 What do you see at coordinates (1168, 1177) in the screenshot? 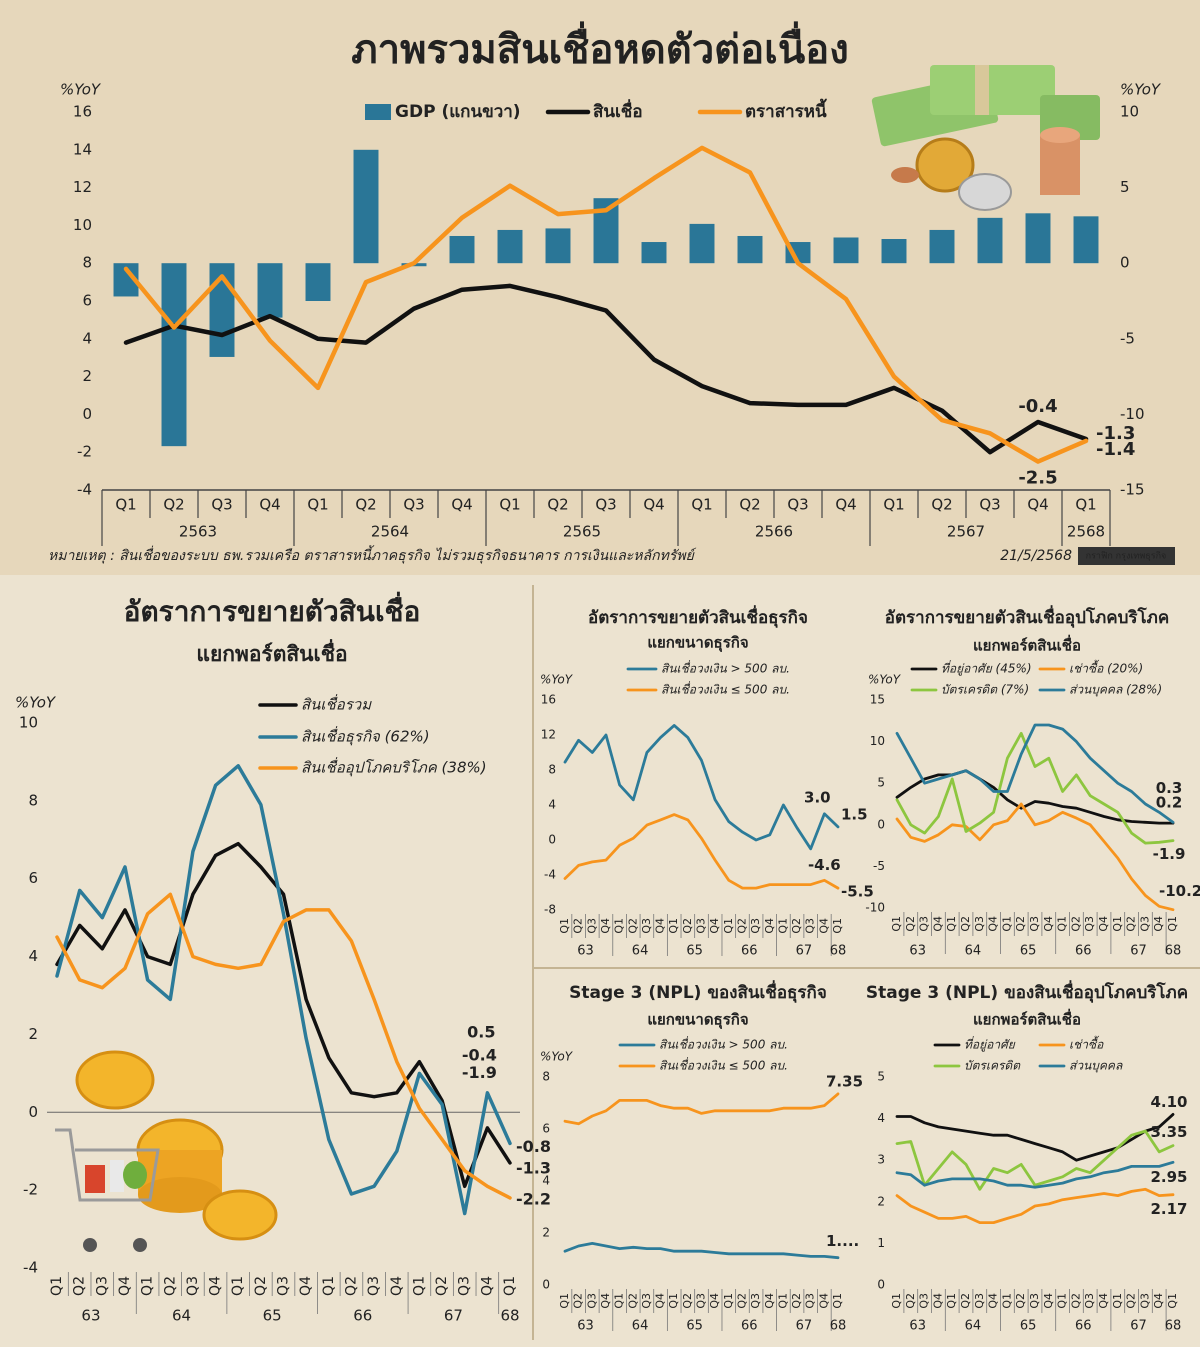
I see `data-label: 2.95` at bounding box center [1168, 1177].